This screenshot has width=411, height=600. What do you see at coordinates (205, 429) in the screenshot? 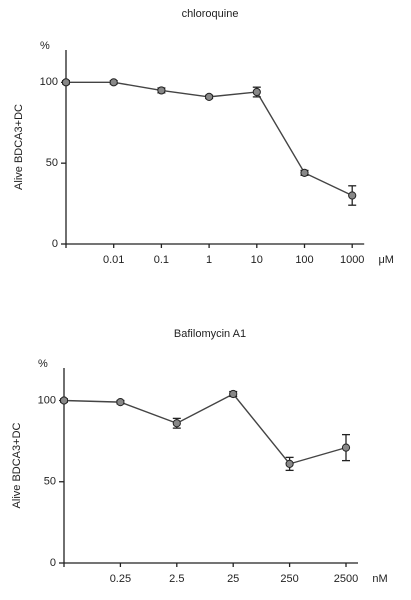
I see `line` at bounding box center [205, 429].